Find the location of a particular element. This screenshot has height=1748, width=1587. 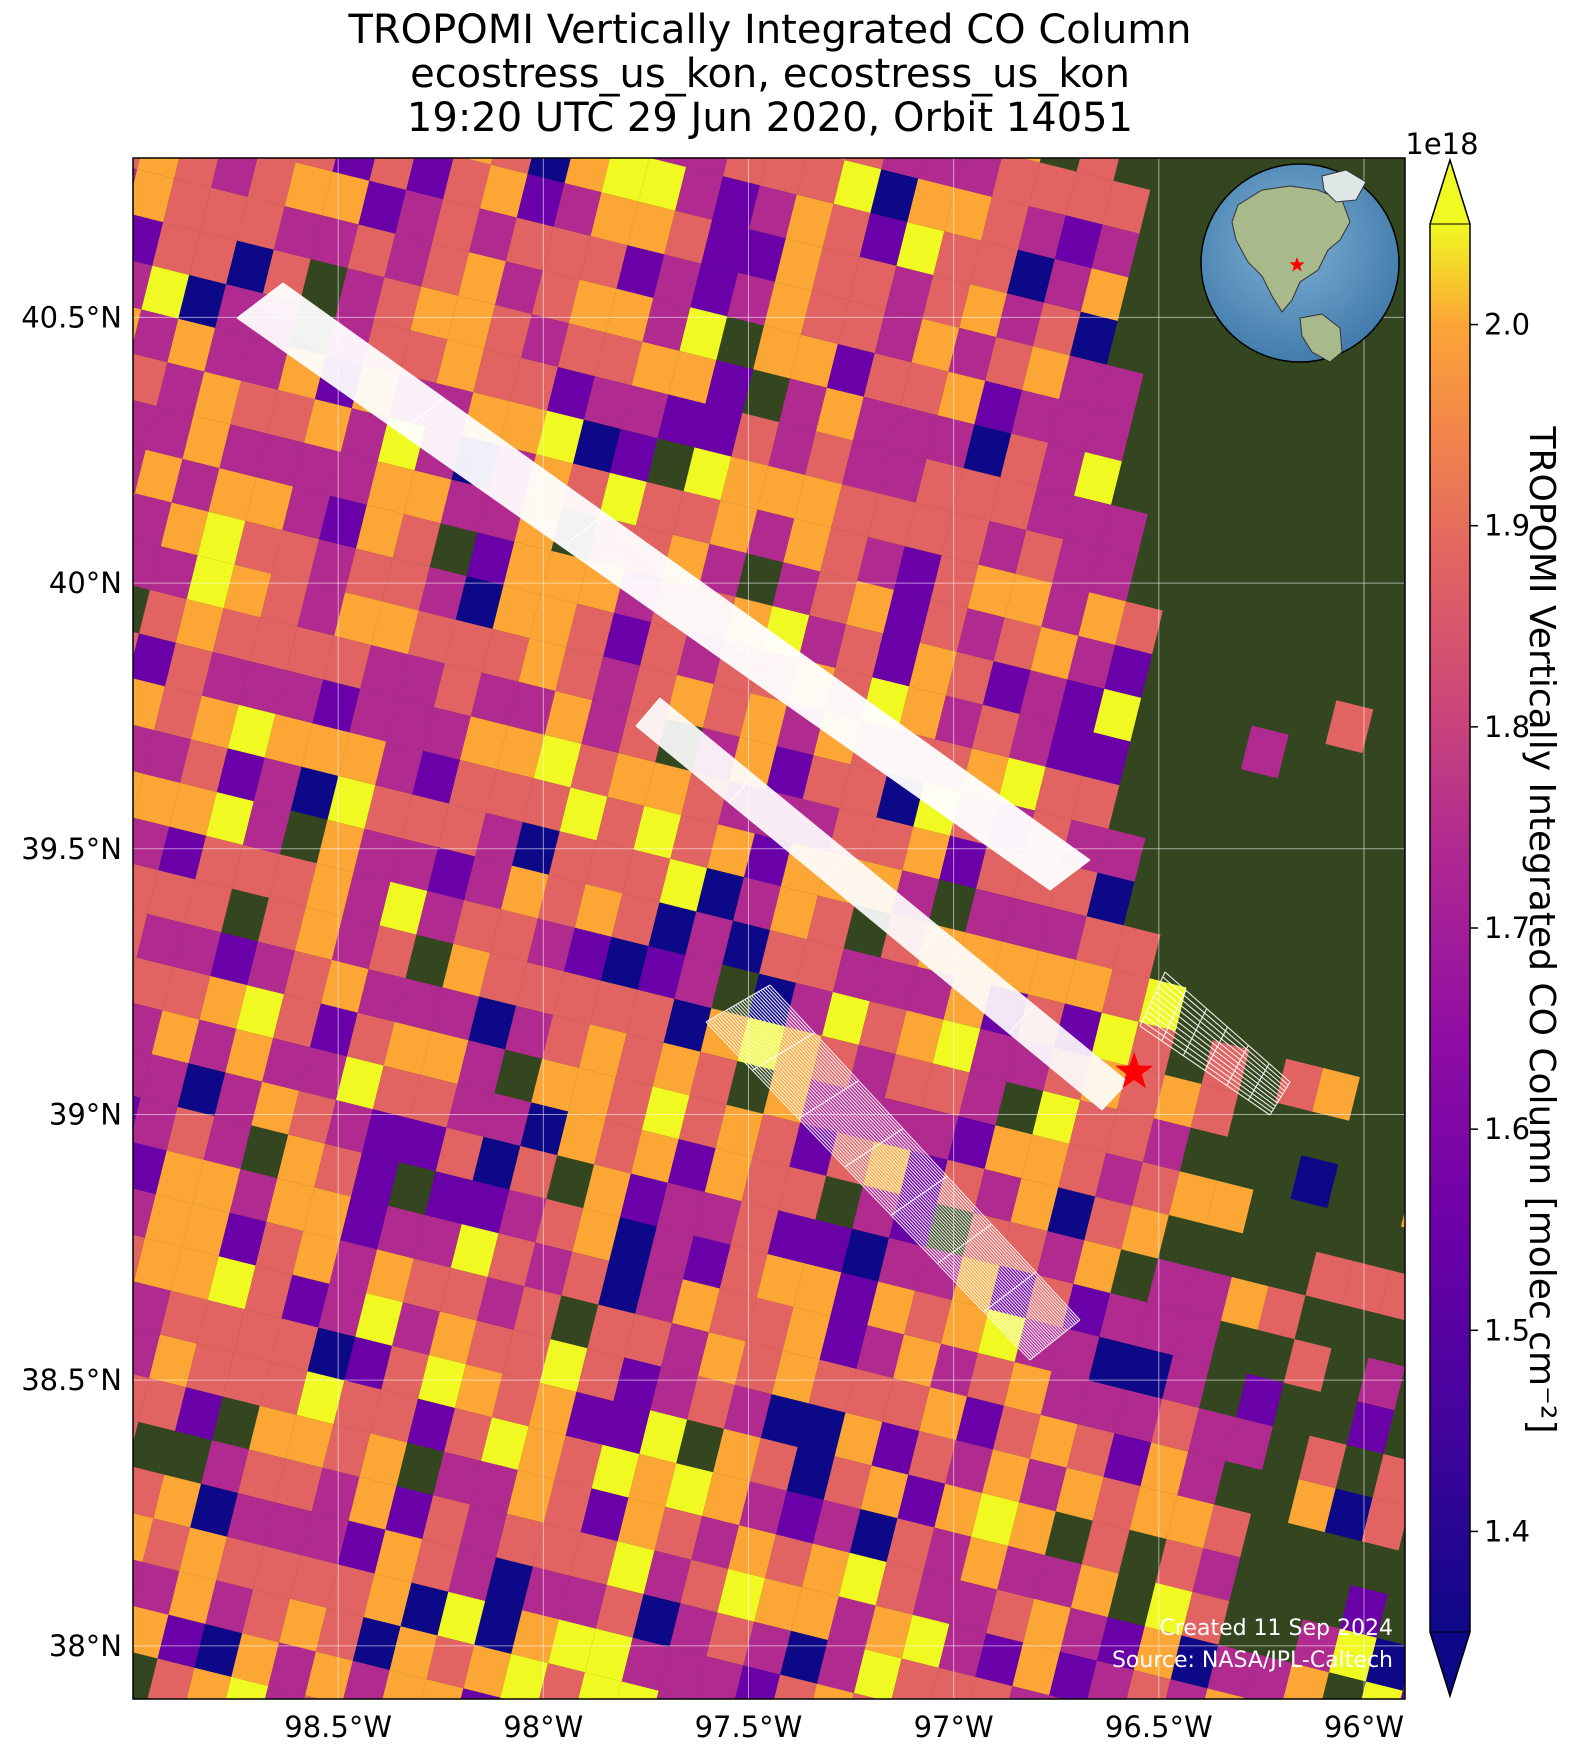

colorbar-max-extension is located at coordinates (1450, 191).